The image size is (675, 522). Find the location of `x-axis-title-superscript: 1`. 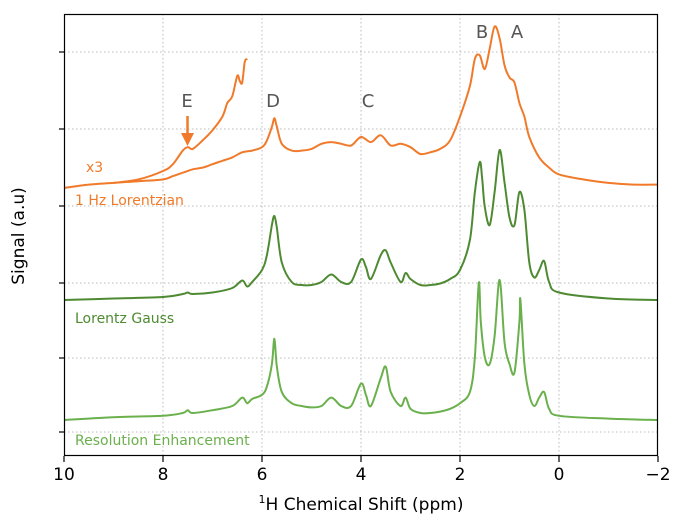

x-axis-title-superscript: 1 is located at coordinates (262, 499).